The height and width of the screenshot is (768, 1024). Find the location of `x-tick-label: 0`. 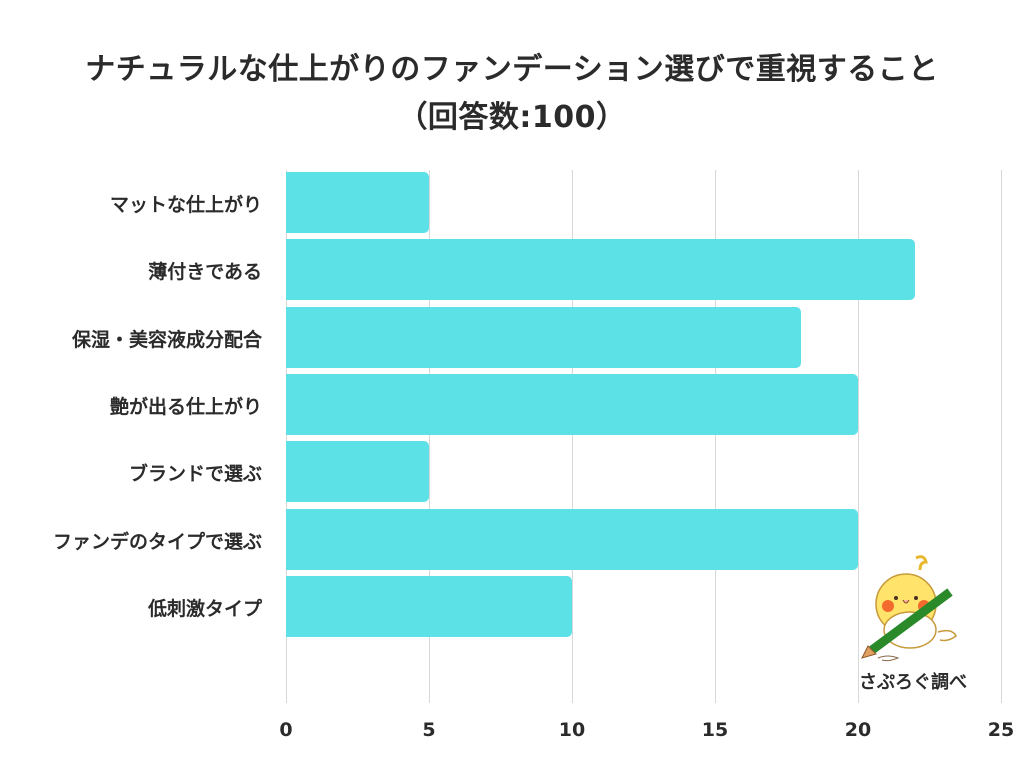

x-tick-label: 0 is located at coordinates (286, 730).